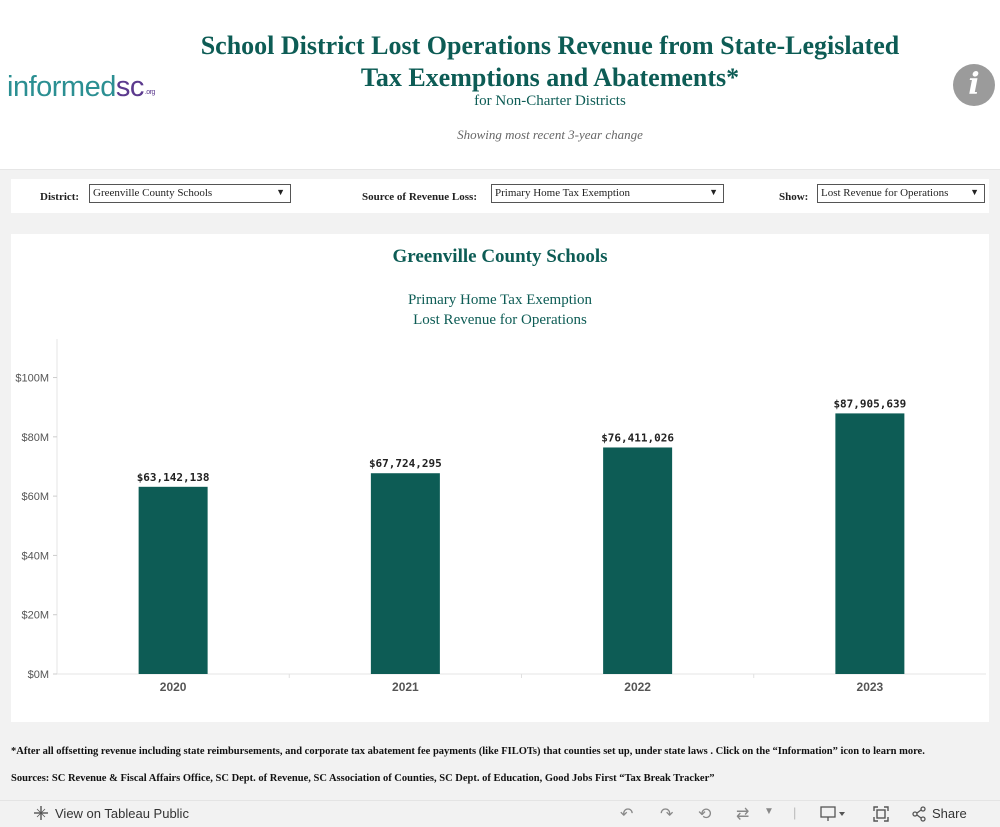 The image size is (1000, 827). Describe the element at coordinates (173, 477) in the screenshot. I see `bar-data-label: $63,142,138` at that location.